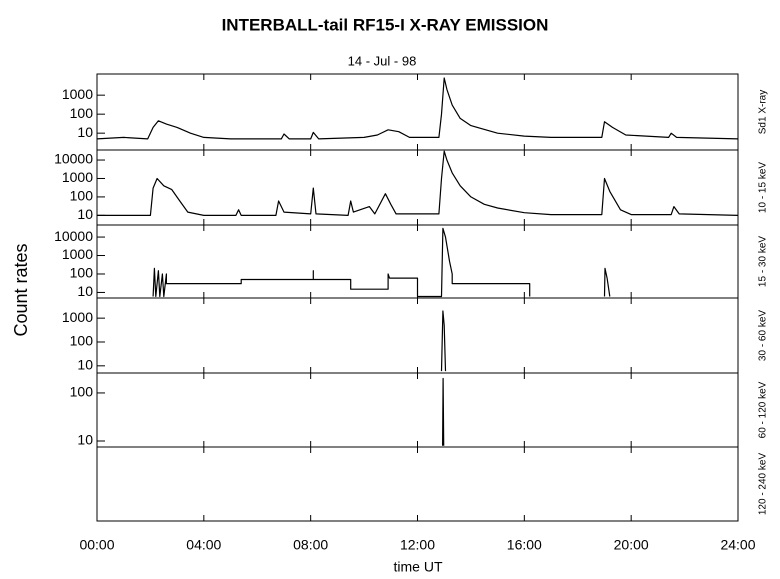  Describe the element at coordinates (763, 187) in the screenshot. I see `panel-label: 10 - 15 keV` at that location.